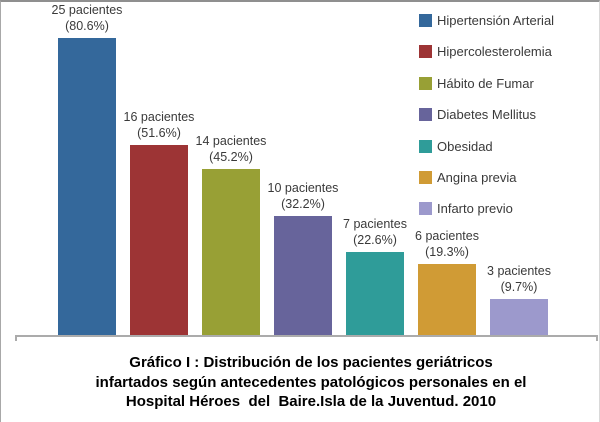  Describe the element at coordinates (159, 133) in the screenshot. I see `bar-percent-text: (51.6%)` at that location.